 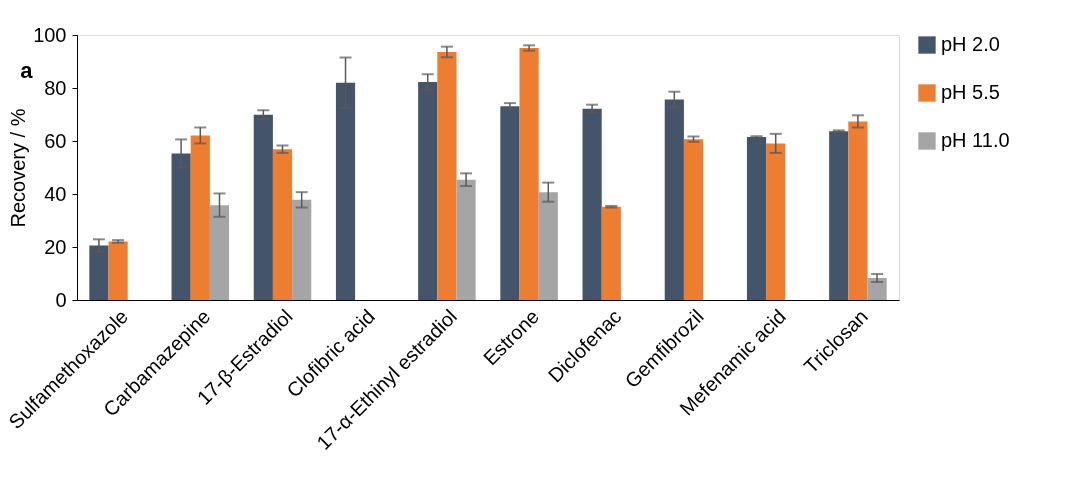 I want to click on y-tick-label: 20, so click(x=55, y=246).